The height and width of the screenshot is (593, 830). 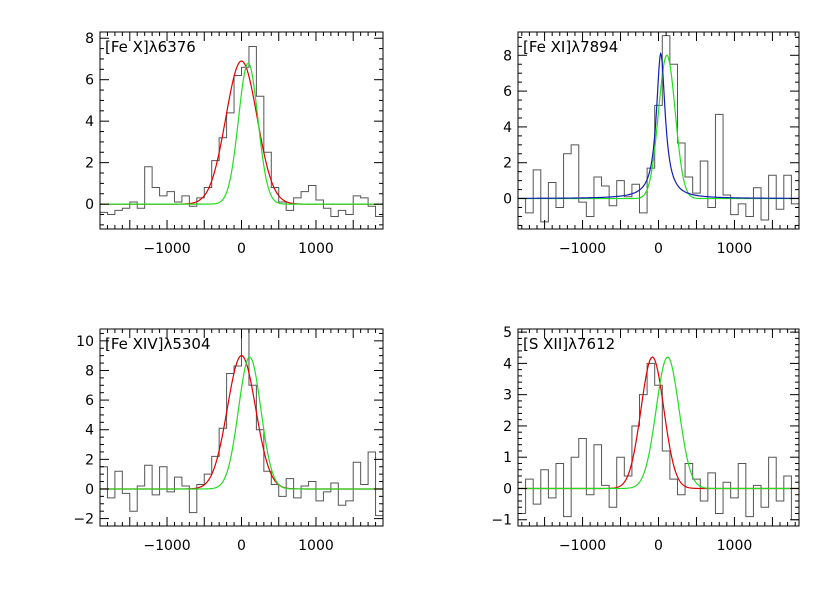 I want to click on line-label: [Fe XIV]λ5304, so click(x=158, y=344).